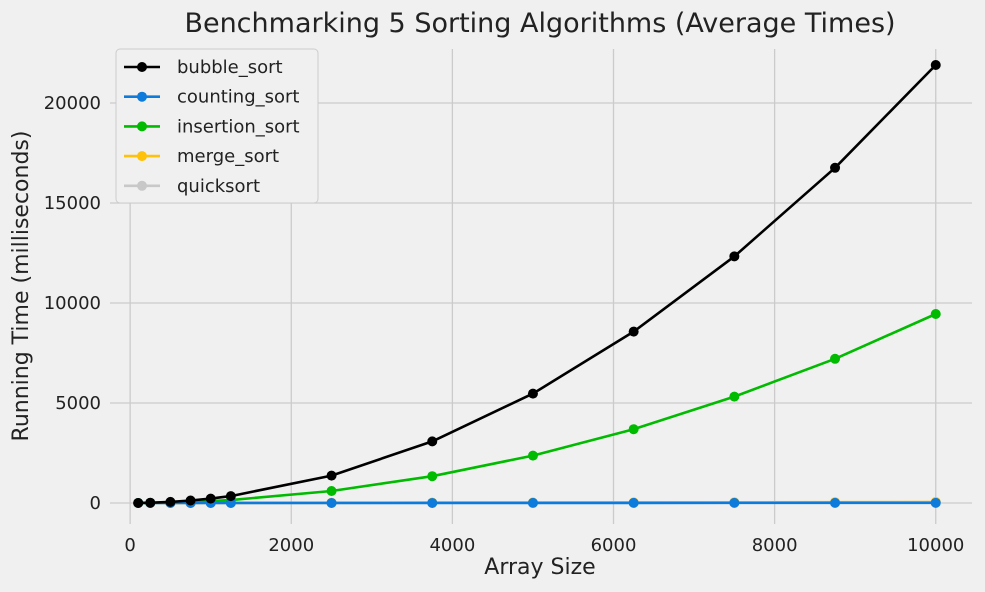 Image resolution: width=985 pixels, height=592 pixels. I want to click on y-tick-label: 0, so click(95, 503).